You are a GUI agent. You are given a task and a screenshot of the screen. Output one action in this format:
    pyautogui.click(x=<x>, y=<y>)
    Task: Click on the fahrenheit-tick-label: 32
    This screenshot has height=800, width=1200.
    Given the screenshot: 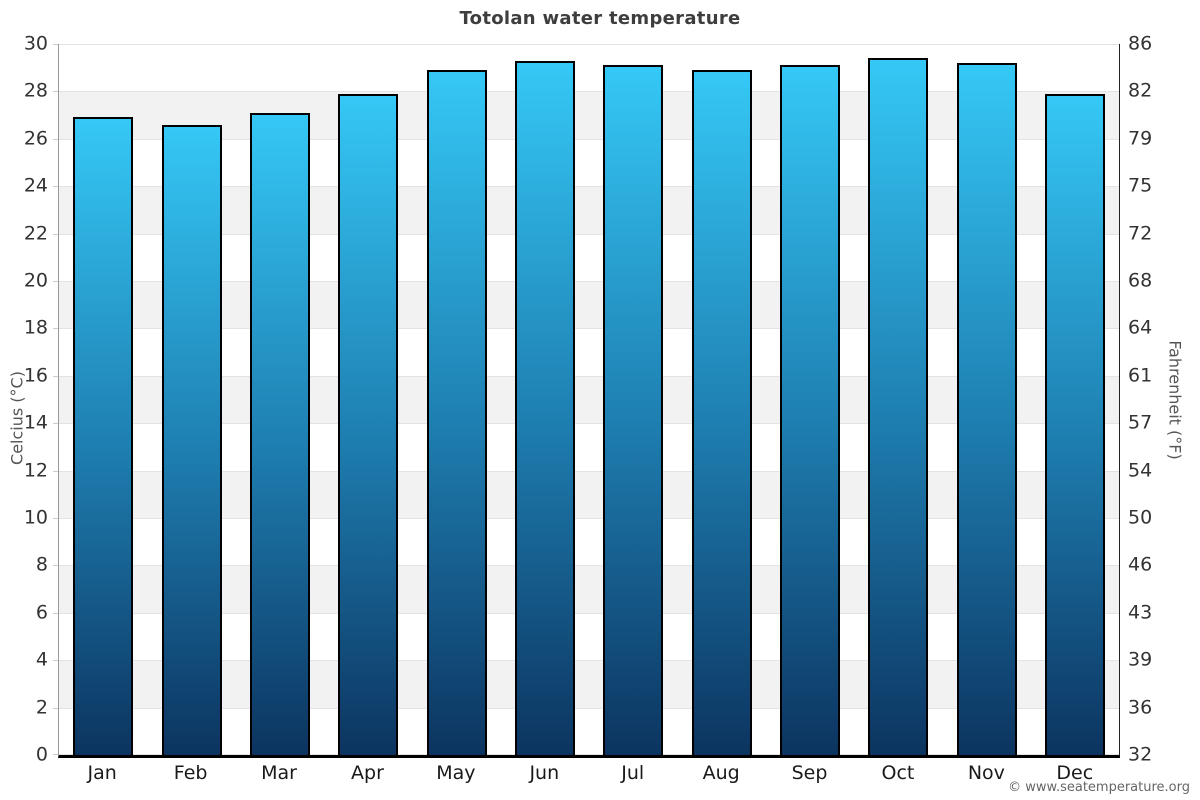 What is the action you would take?
    pyautogui.click(x=1140, y=754)
    